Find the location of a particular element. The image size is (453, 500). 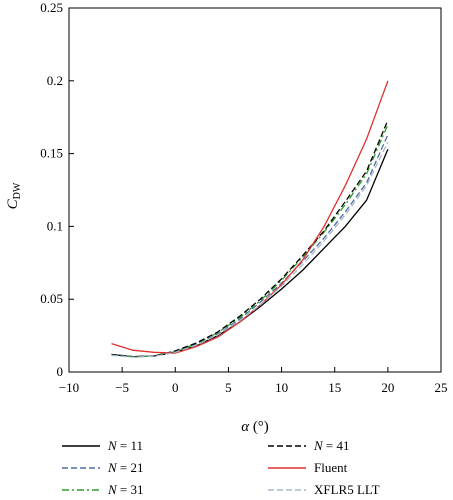

legend-label: XFLR5 LLT is located at coordinates (347, 489).